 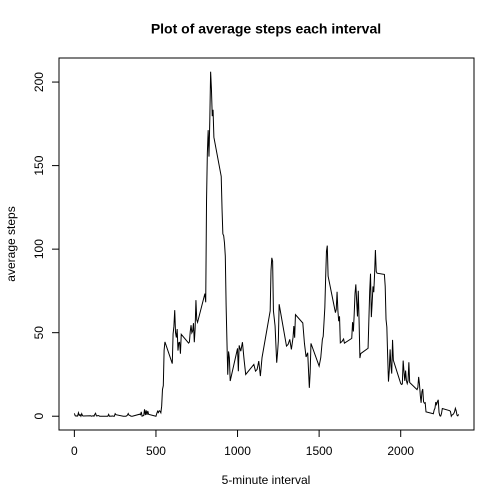 What do you see at coordinates (39, 165) in the screenshot?
I see `y-tick-label: 150` at bounding box center [39, 165].